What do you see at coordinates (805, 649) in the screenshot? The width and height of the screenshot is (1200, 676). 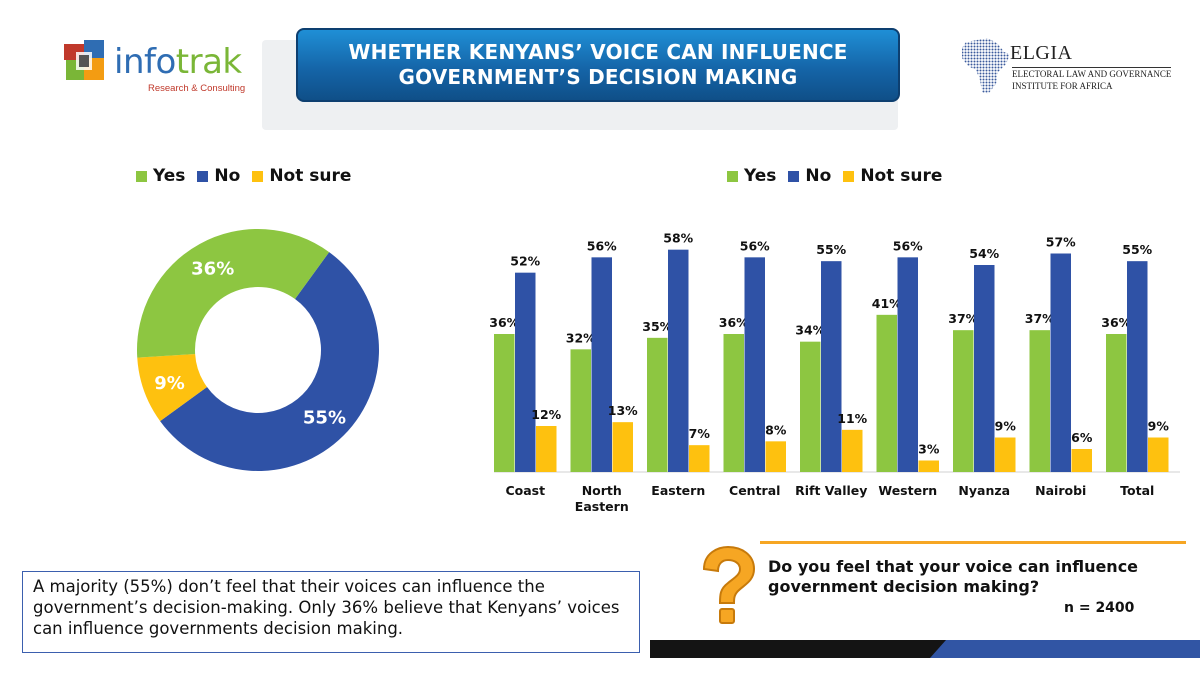 I see `footer-band-black` at bounding box center [805, 649].